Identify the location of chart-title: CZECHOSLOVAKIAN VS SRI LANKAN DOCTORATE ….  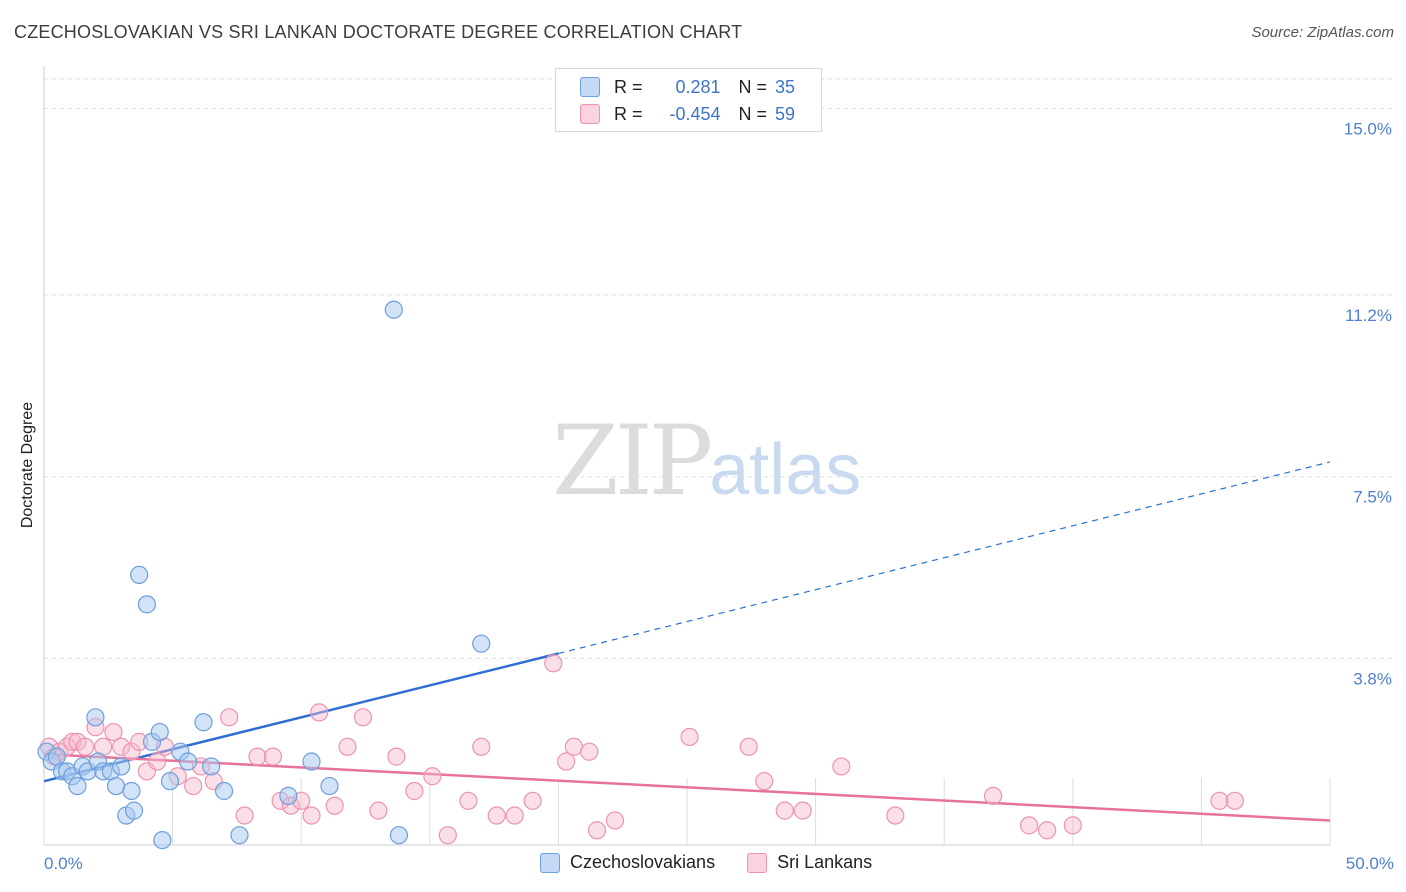
(378, 32).